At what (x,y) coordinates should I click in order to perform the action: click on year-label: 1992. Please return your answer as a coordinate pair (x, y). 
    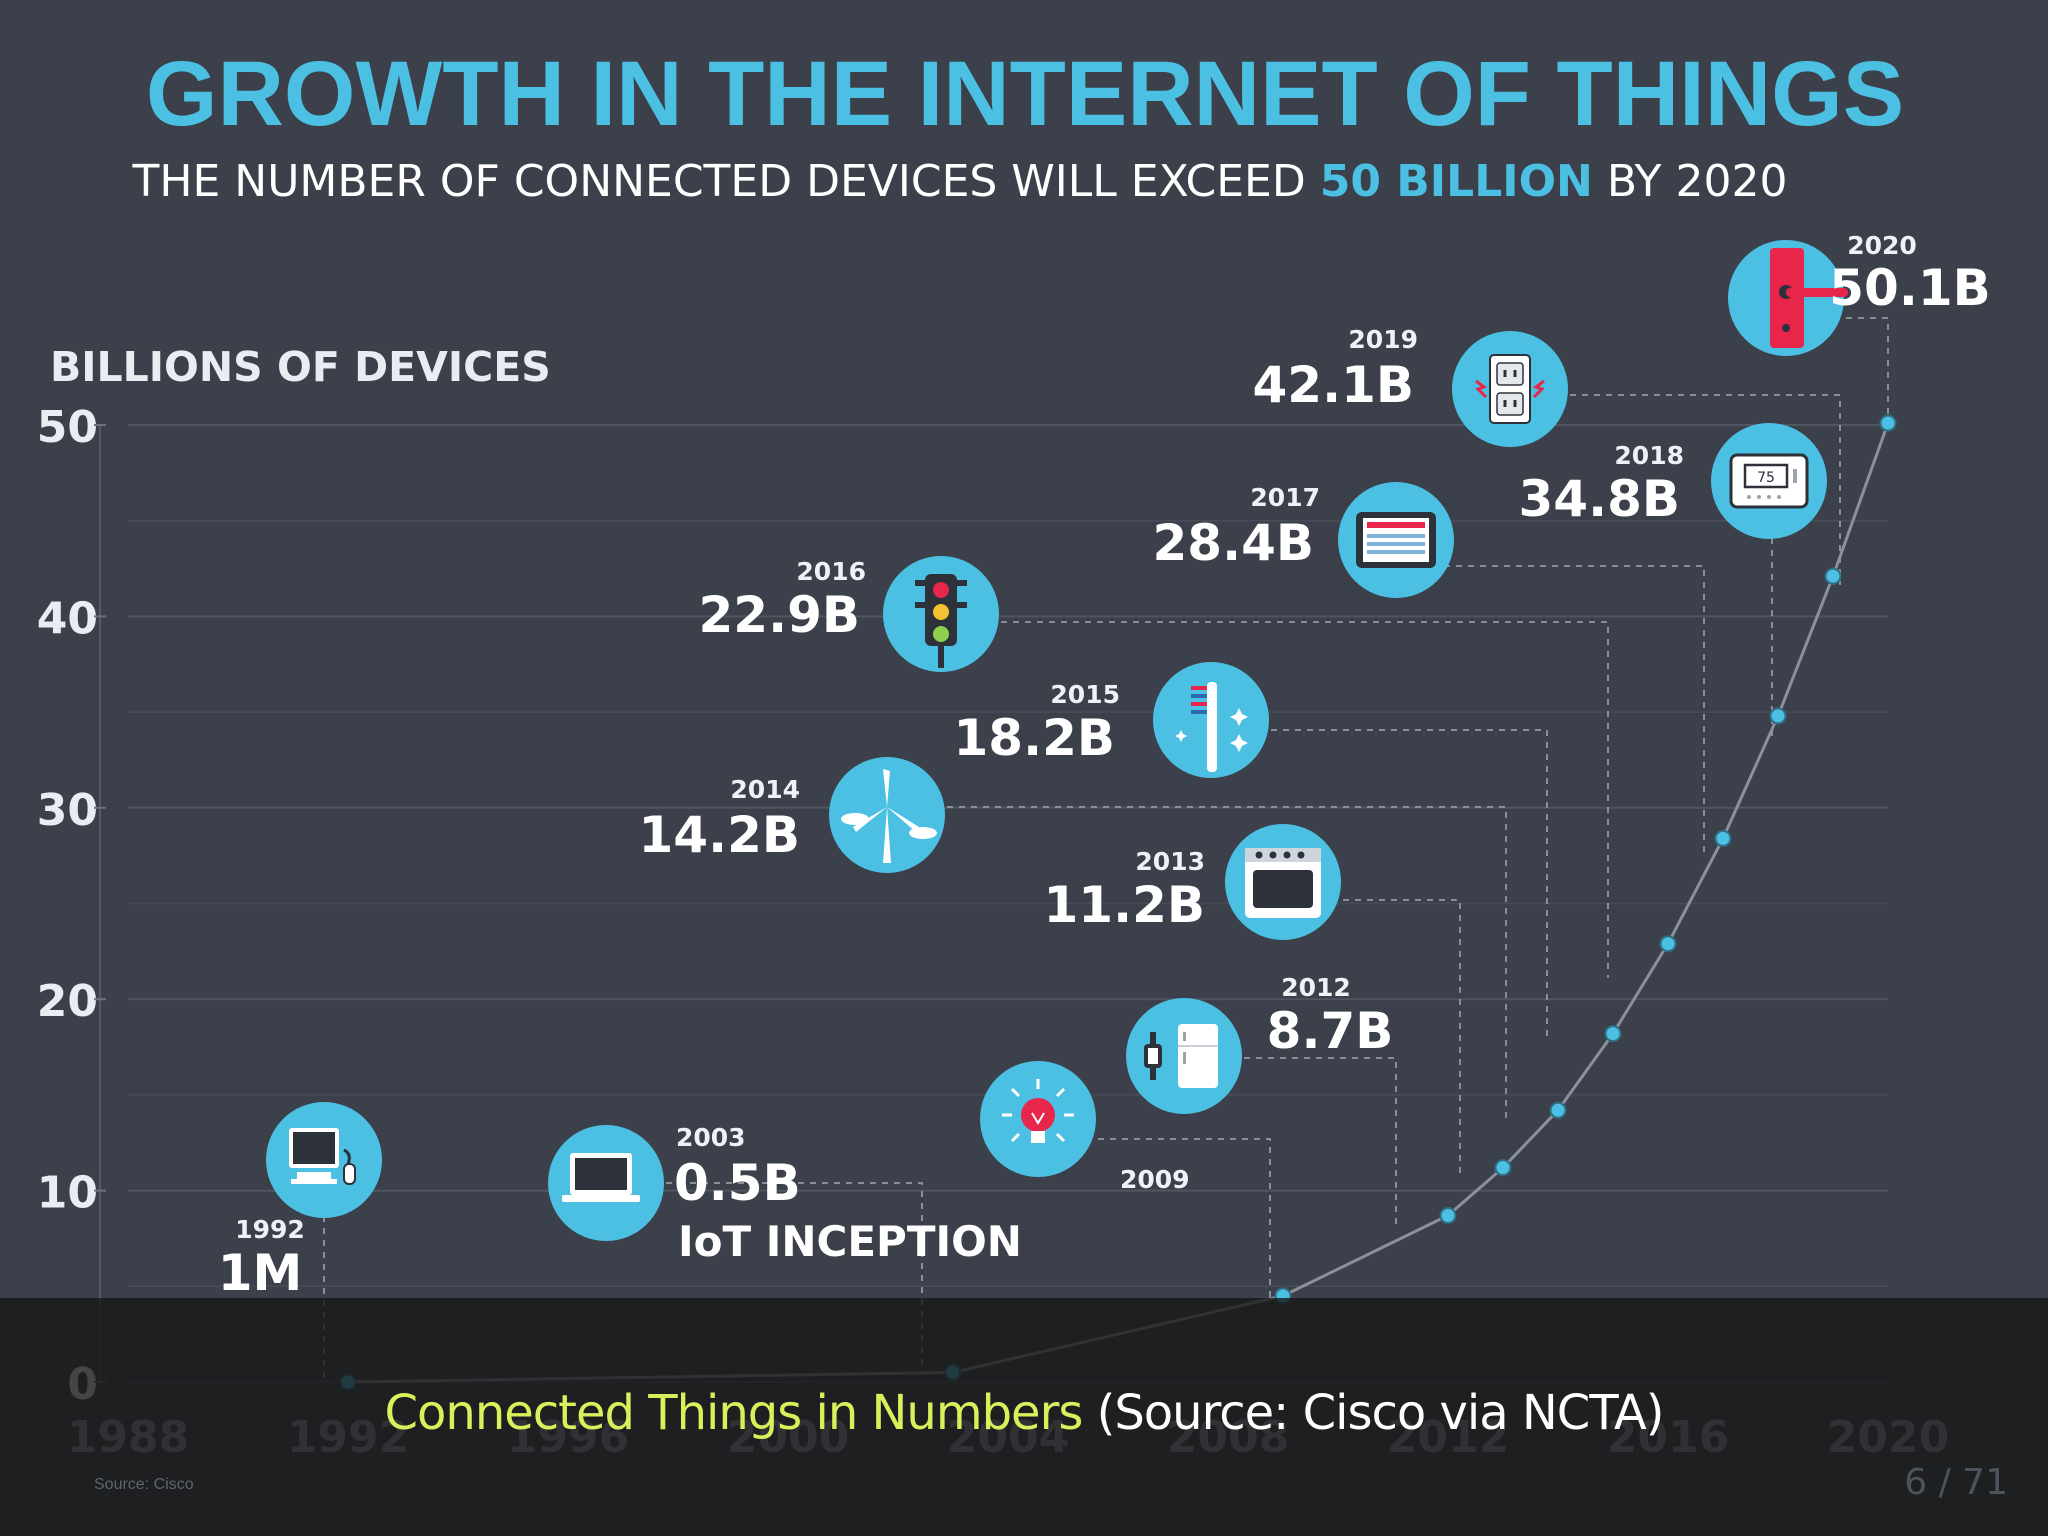
    Looking at the image, I should click on (270, 1229).